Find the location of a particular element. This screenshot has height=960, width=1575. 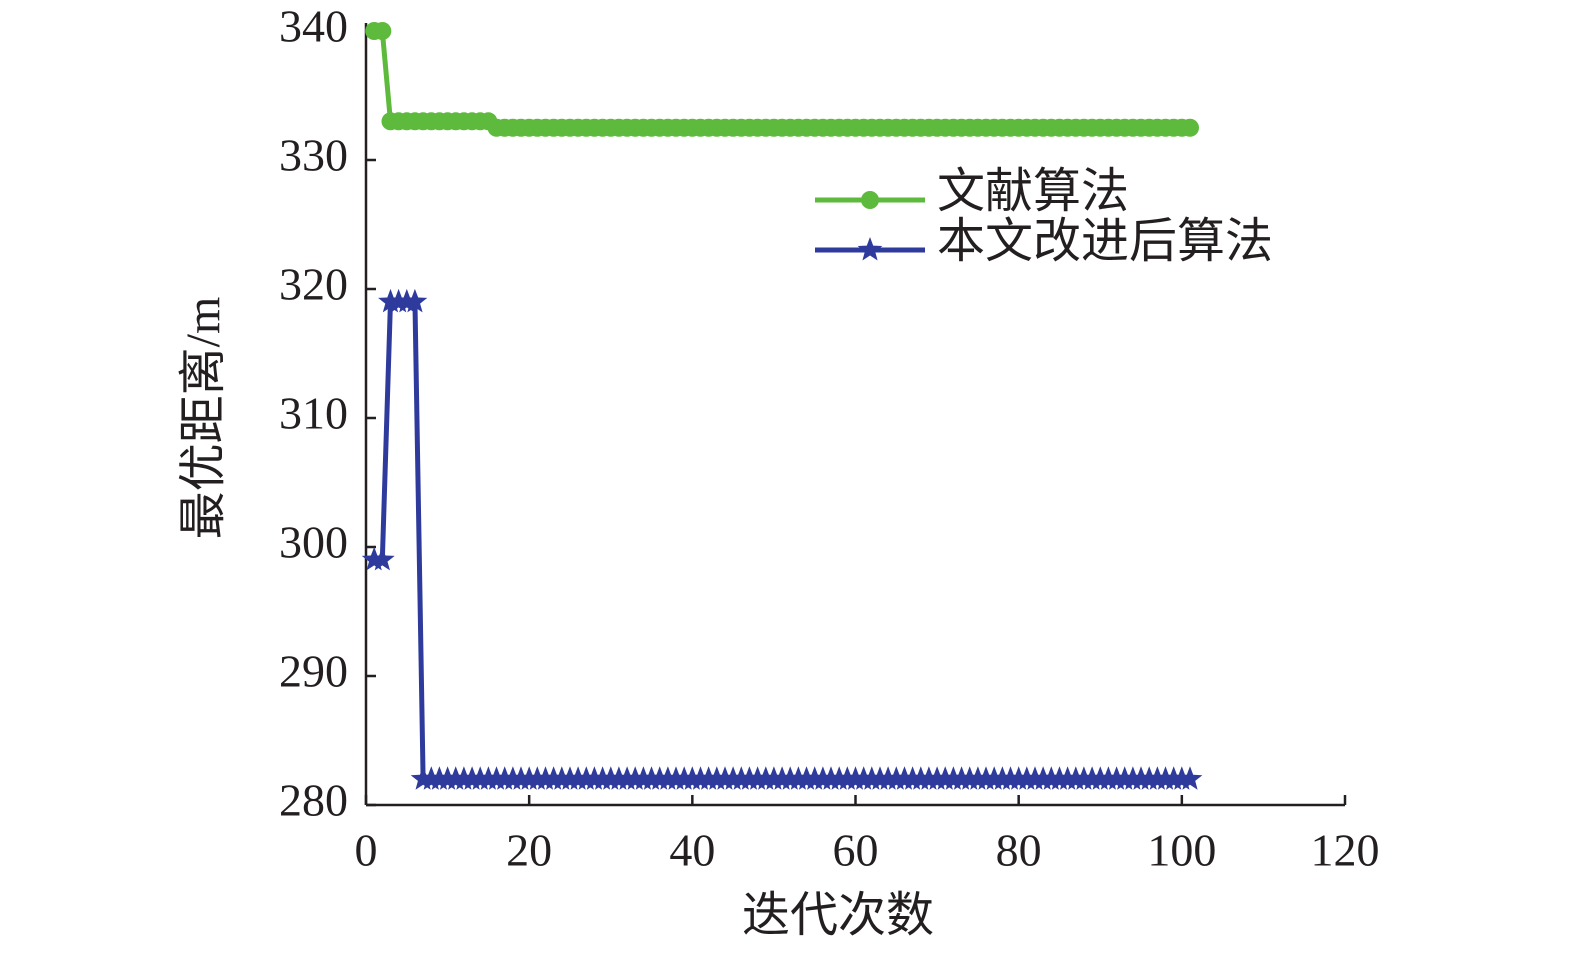

x-tick-label: 100 is located at coordinates (1181, 850).